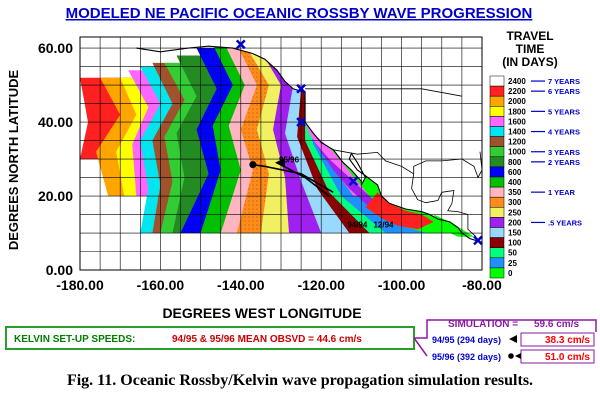 This screenshot has height=400, width=600. Describe the element at coordinates (517, 101) in the screenshot. I see `legend-label-2000: 2000` at that location.